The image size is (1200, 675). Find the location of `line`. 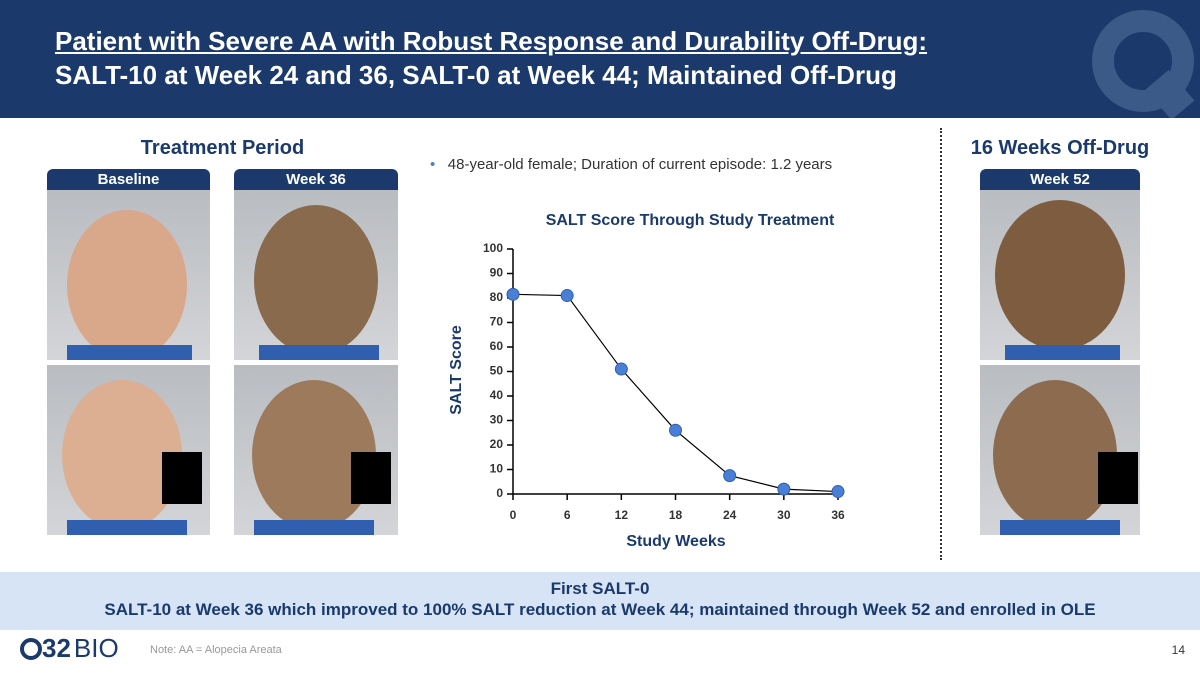

line is located at coordinates (675, 393).